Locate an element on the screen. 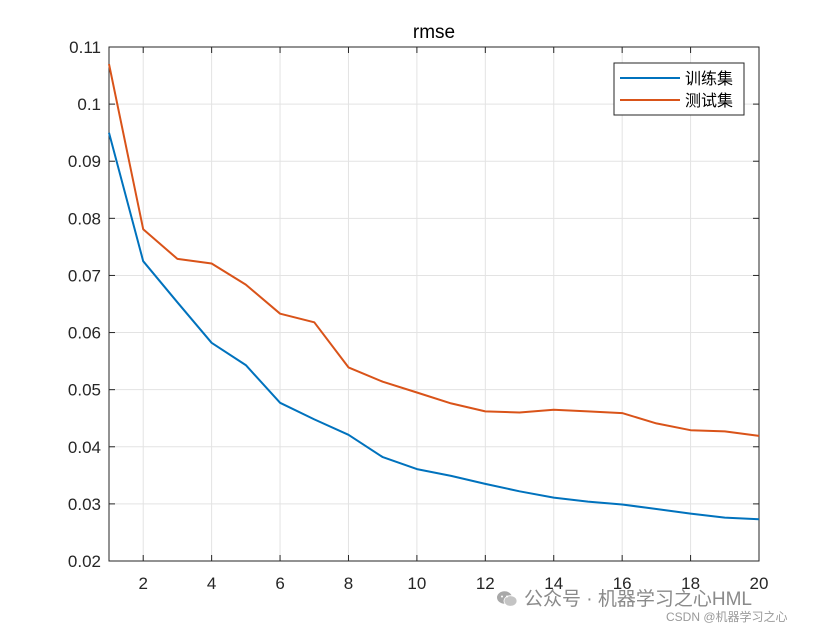 Image resolution: width=840 pixels, height=630 pixels. x-tick-label: 4 is located at coordinates (211, 583).